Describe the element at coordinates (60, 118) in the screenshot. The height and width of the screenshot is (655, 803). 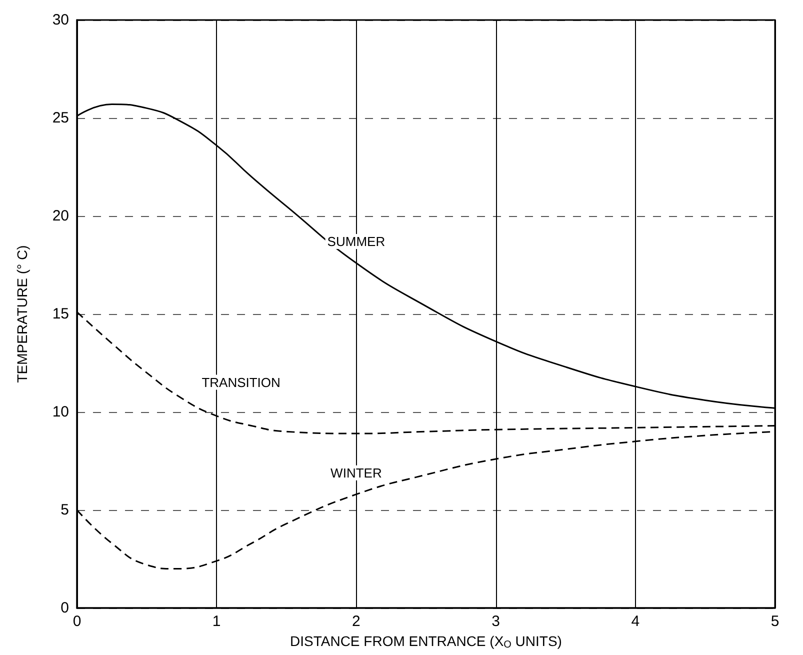
I see `y-tick-label: 25` at that location.